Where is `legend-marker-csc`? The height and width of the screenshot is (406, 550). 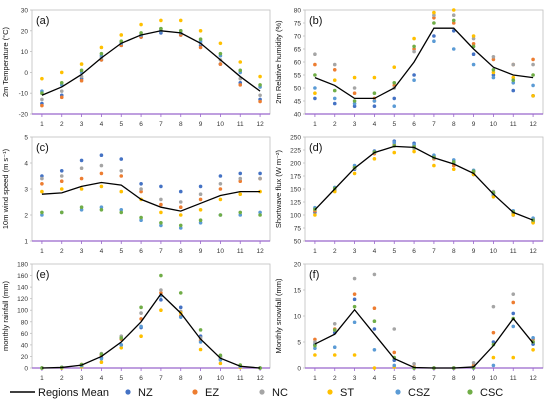
legend-marker-csc is located at coordinates (470, 392).